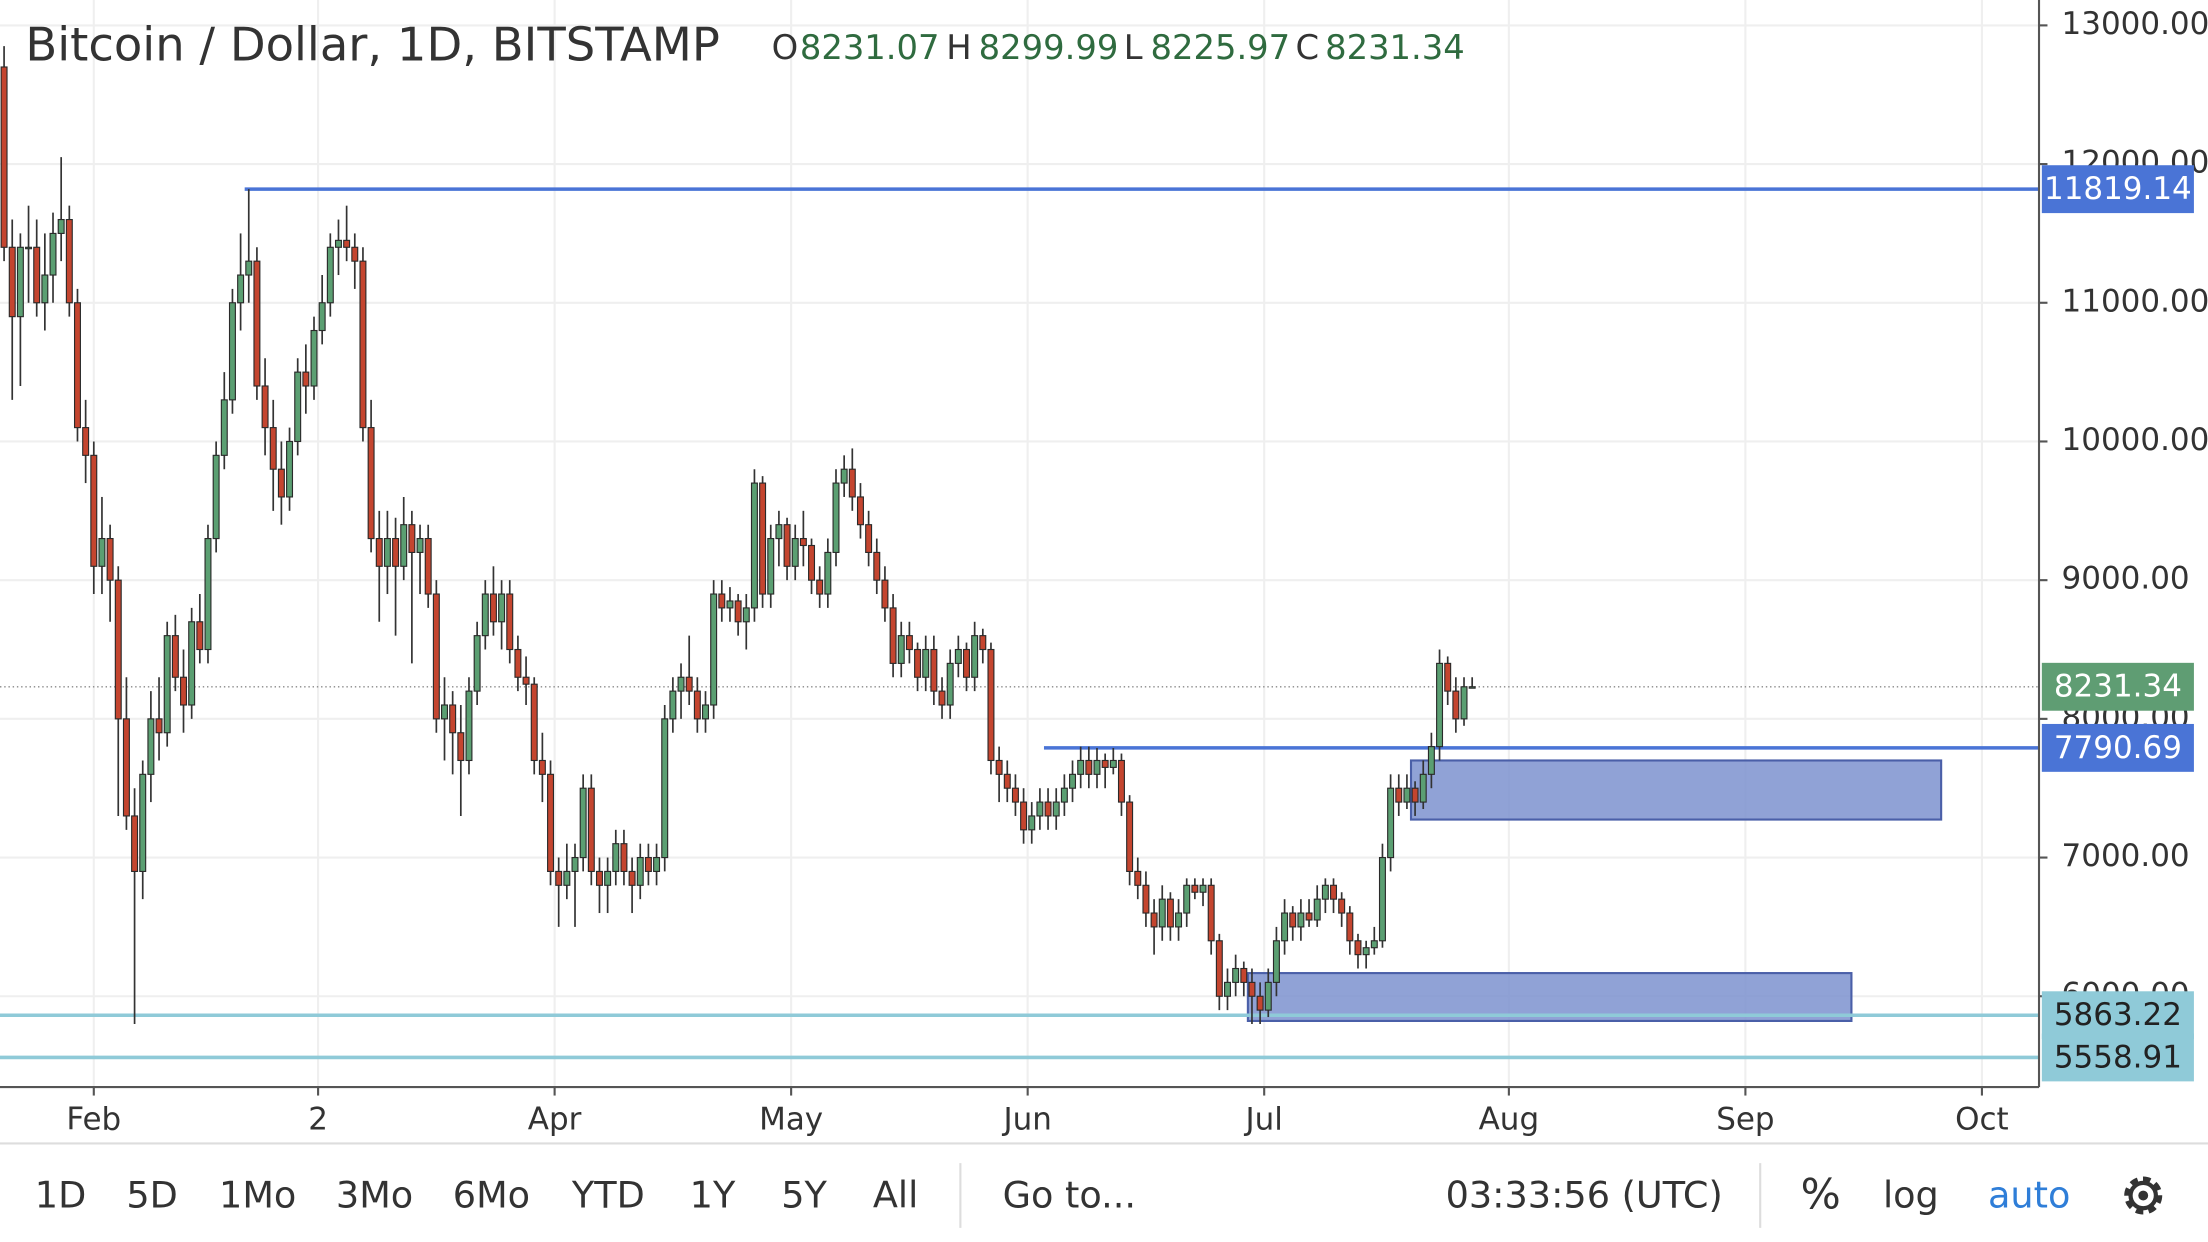 The width and height of the screenshot is (2208, 1242). What do you see at coordinates (1911, 1194) in the screenshot?
I see `scale-option: log` at bounding box center [1911, 1194].